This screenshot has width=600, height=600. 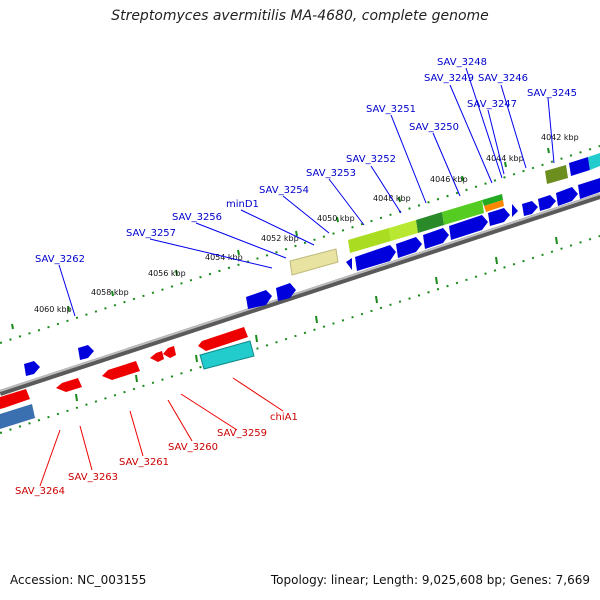 I want to click on scale-label: 4050 kbp, so click(x=336, y=218).